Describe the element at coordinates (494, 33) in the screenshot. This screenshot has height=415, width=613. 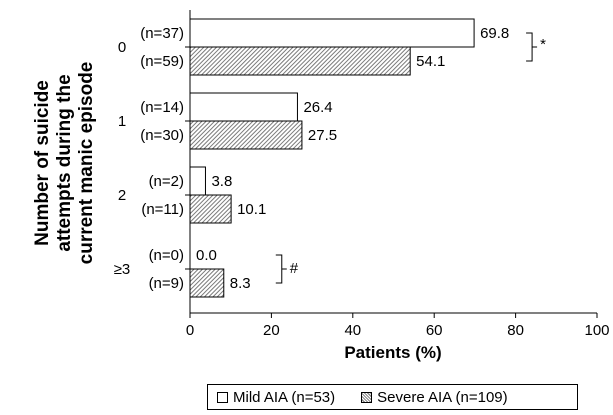
I see `data-label: 69.8` at that location.